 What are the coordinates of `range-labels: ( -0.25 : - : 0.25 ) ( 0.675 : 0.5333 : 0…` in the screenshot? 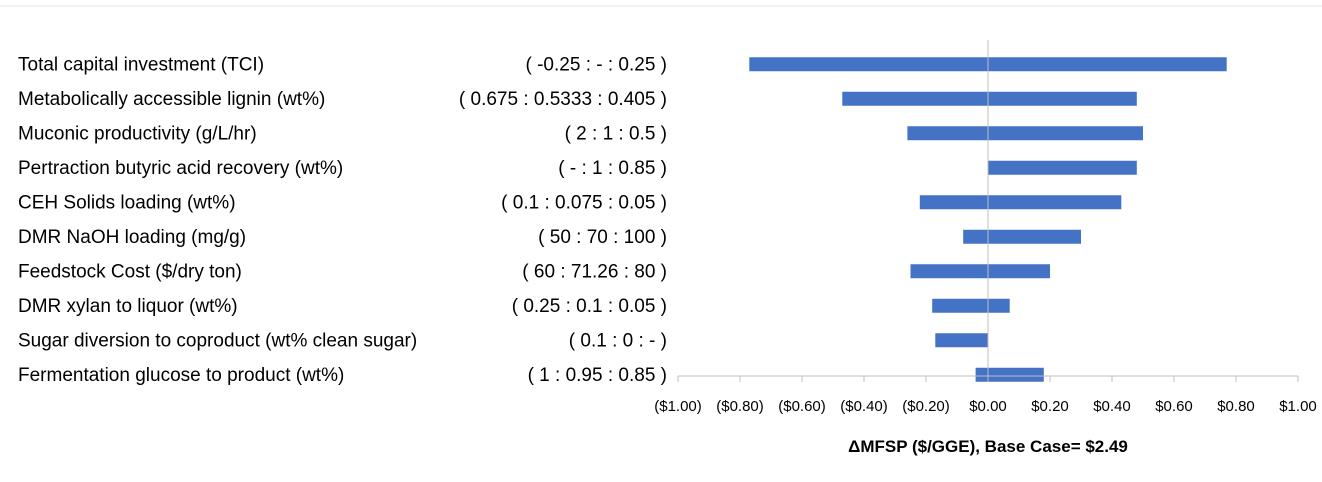 It's located at (563, 220).